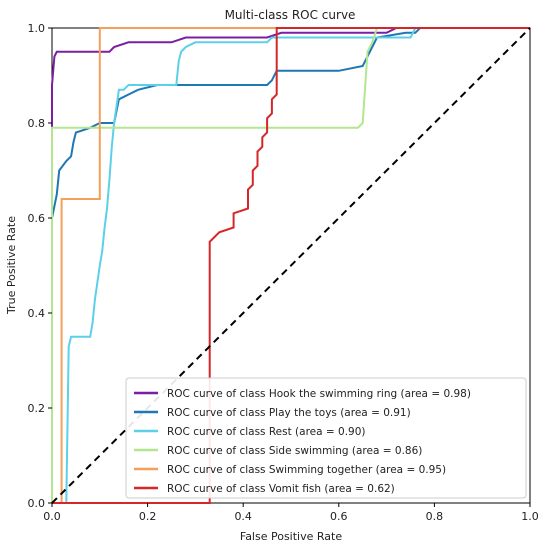  I want to click on y-axis-ticks: 0.0 0.2 0.4 0.6 0.8 1.0, so click(40, 266).